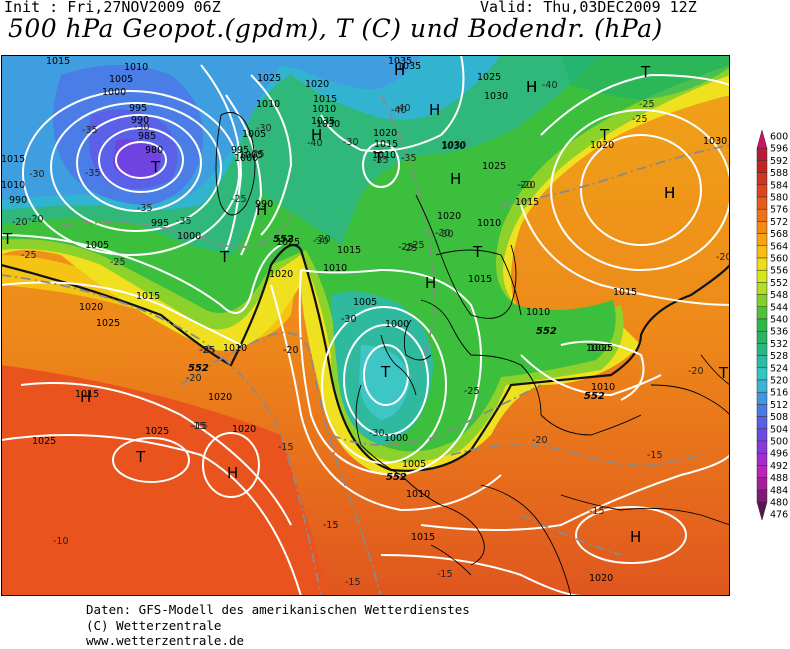 The image size is (790, 649). What do you see at coordinates (264, 204) in the screenshot?
I see `isobar-label: 990` at bounding box center [264, 204].